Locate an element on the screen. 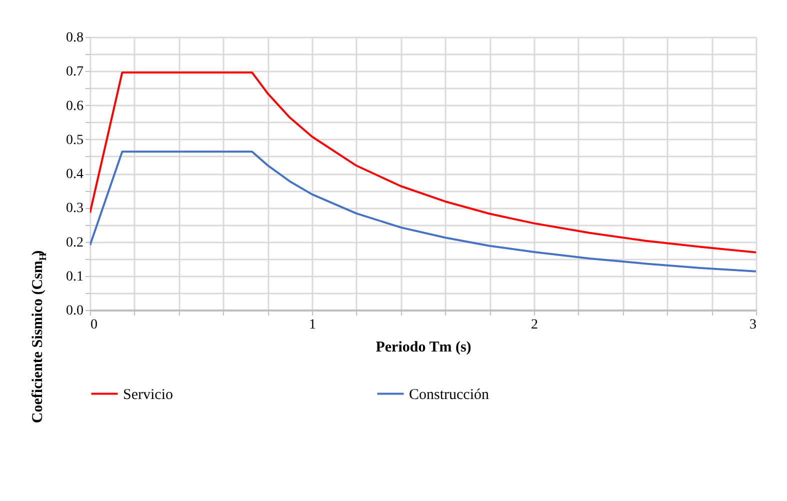 The height and width of the screenshot is (501, 787). y-tick-label: 0.5 is located at coordinates (75, 140).